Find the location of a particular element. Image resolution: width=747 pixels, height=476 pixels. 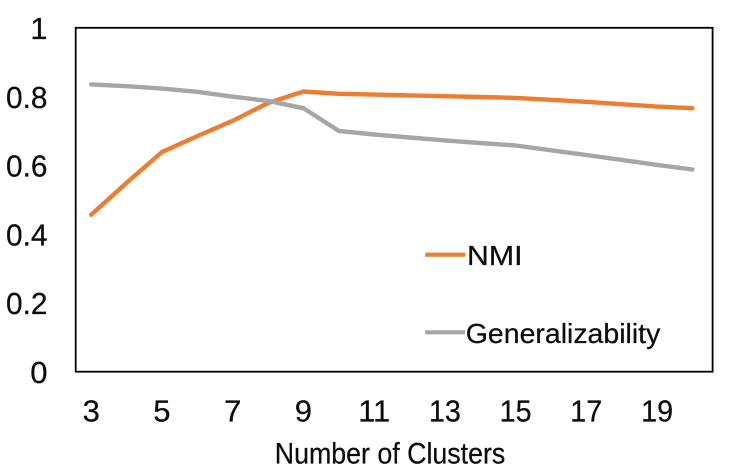

svg-text: 15 is located at coordinates (516, 411).